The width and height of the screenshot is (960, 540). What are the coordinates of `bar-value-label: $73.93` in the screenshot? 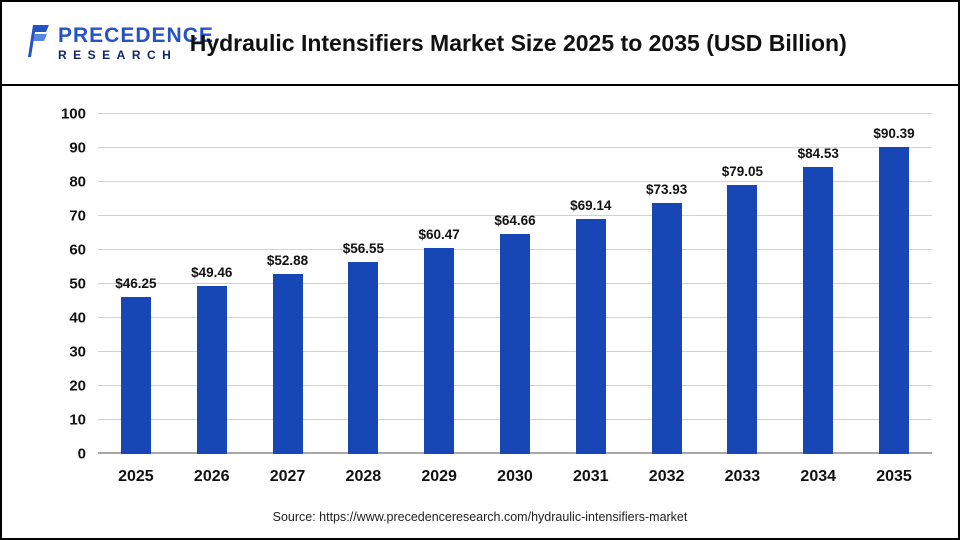 It's located at (666, 189).